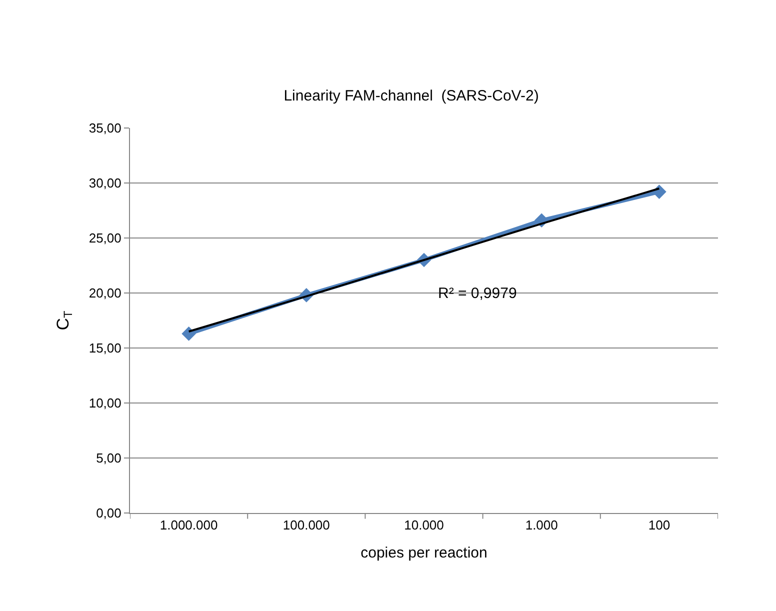  What do you see at coordinates (411, 95) in the screenshot?
I see `chart-title: Linearity FAM-channel (SARS-CoV-2)` at bounding box center [411, 95].